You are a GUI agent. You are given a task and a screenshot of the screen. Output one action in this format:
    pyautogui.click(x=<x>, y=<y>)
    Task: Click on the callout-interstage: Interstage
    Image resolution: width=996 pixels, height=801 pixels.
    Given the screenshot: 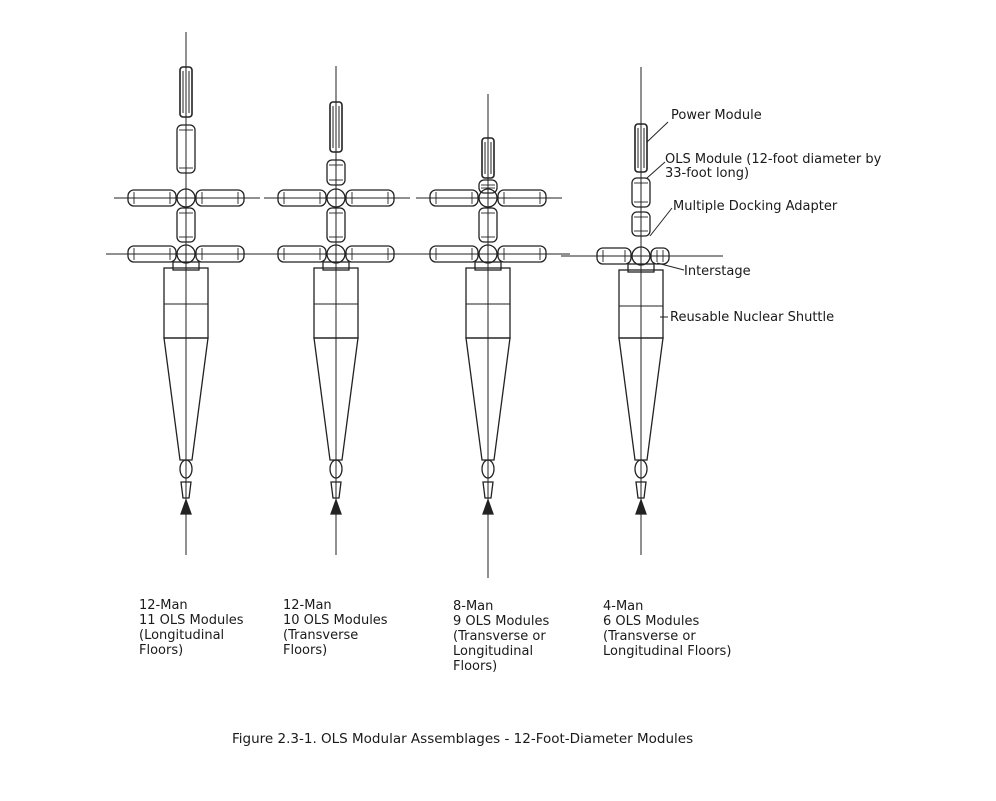 What is the action you would take?
    pyautogui.click(x=717, y=271)
    